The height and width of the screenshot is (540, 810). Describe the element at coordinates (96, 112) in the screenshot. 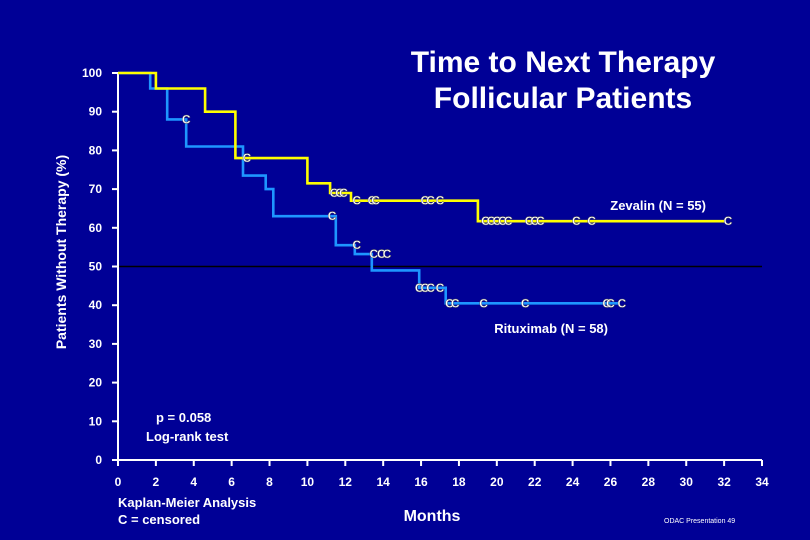

I see `y-tick-label: 90` at that location.